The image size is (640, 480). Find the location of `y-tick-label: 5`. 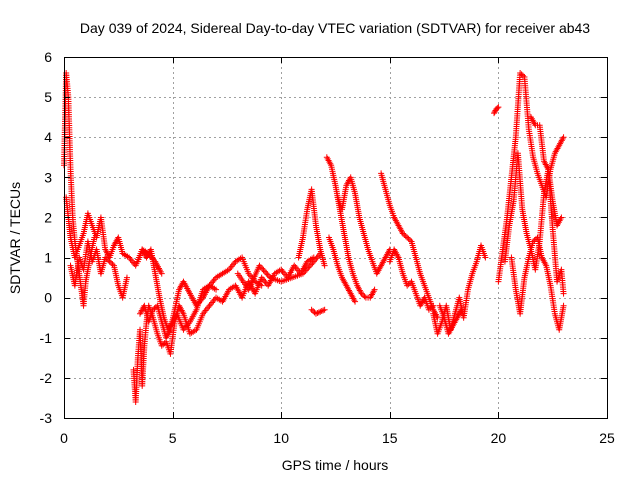

y-tick-label: 5 is located at coordinates (48, 97).